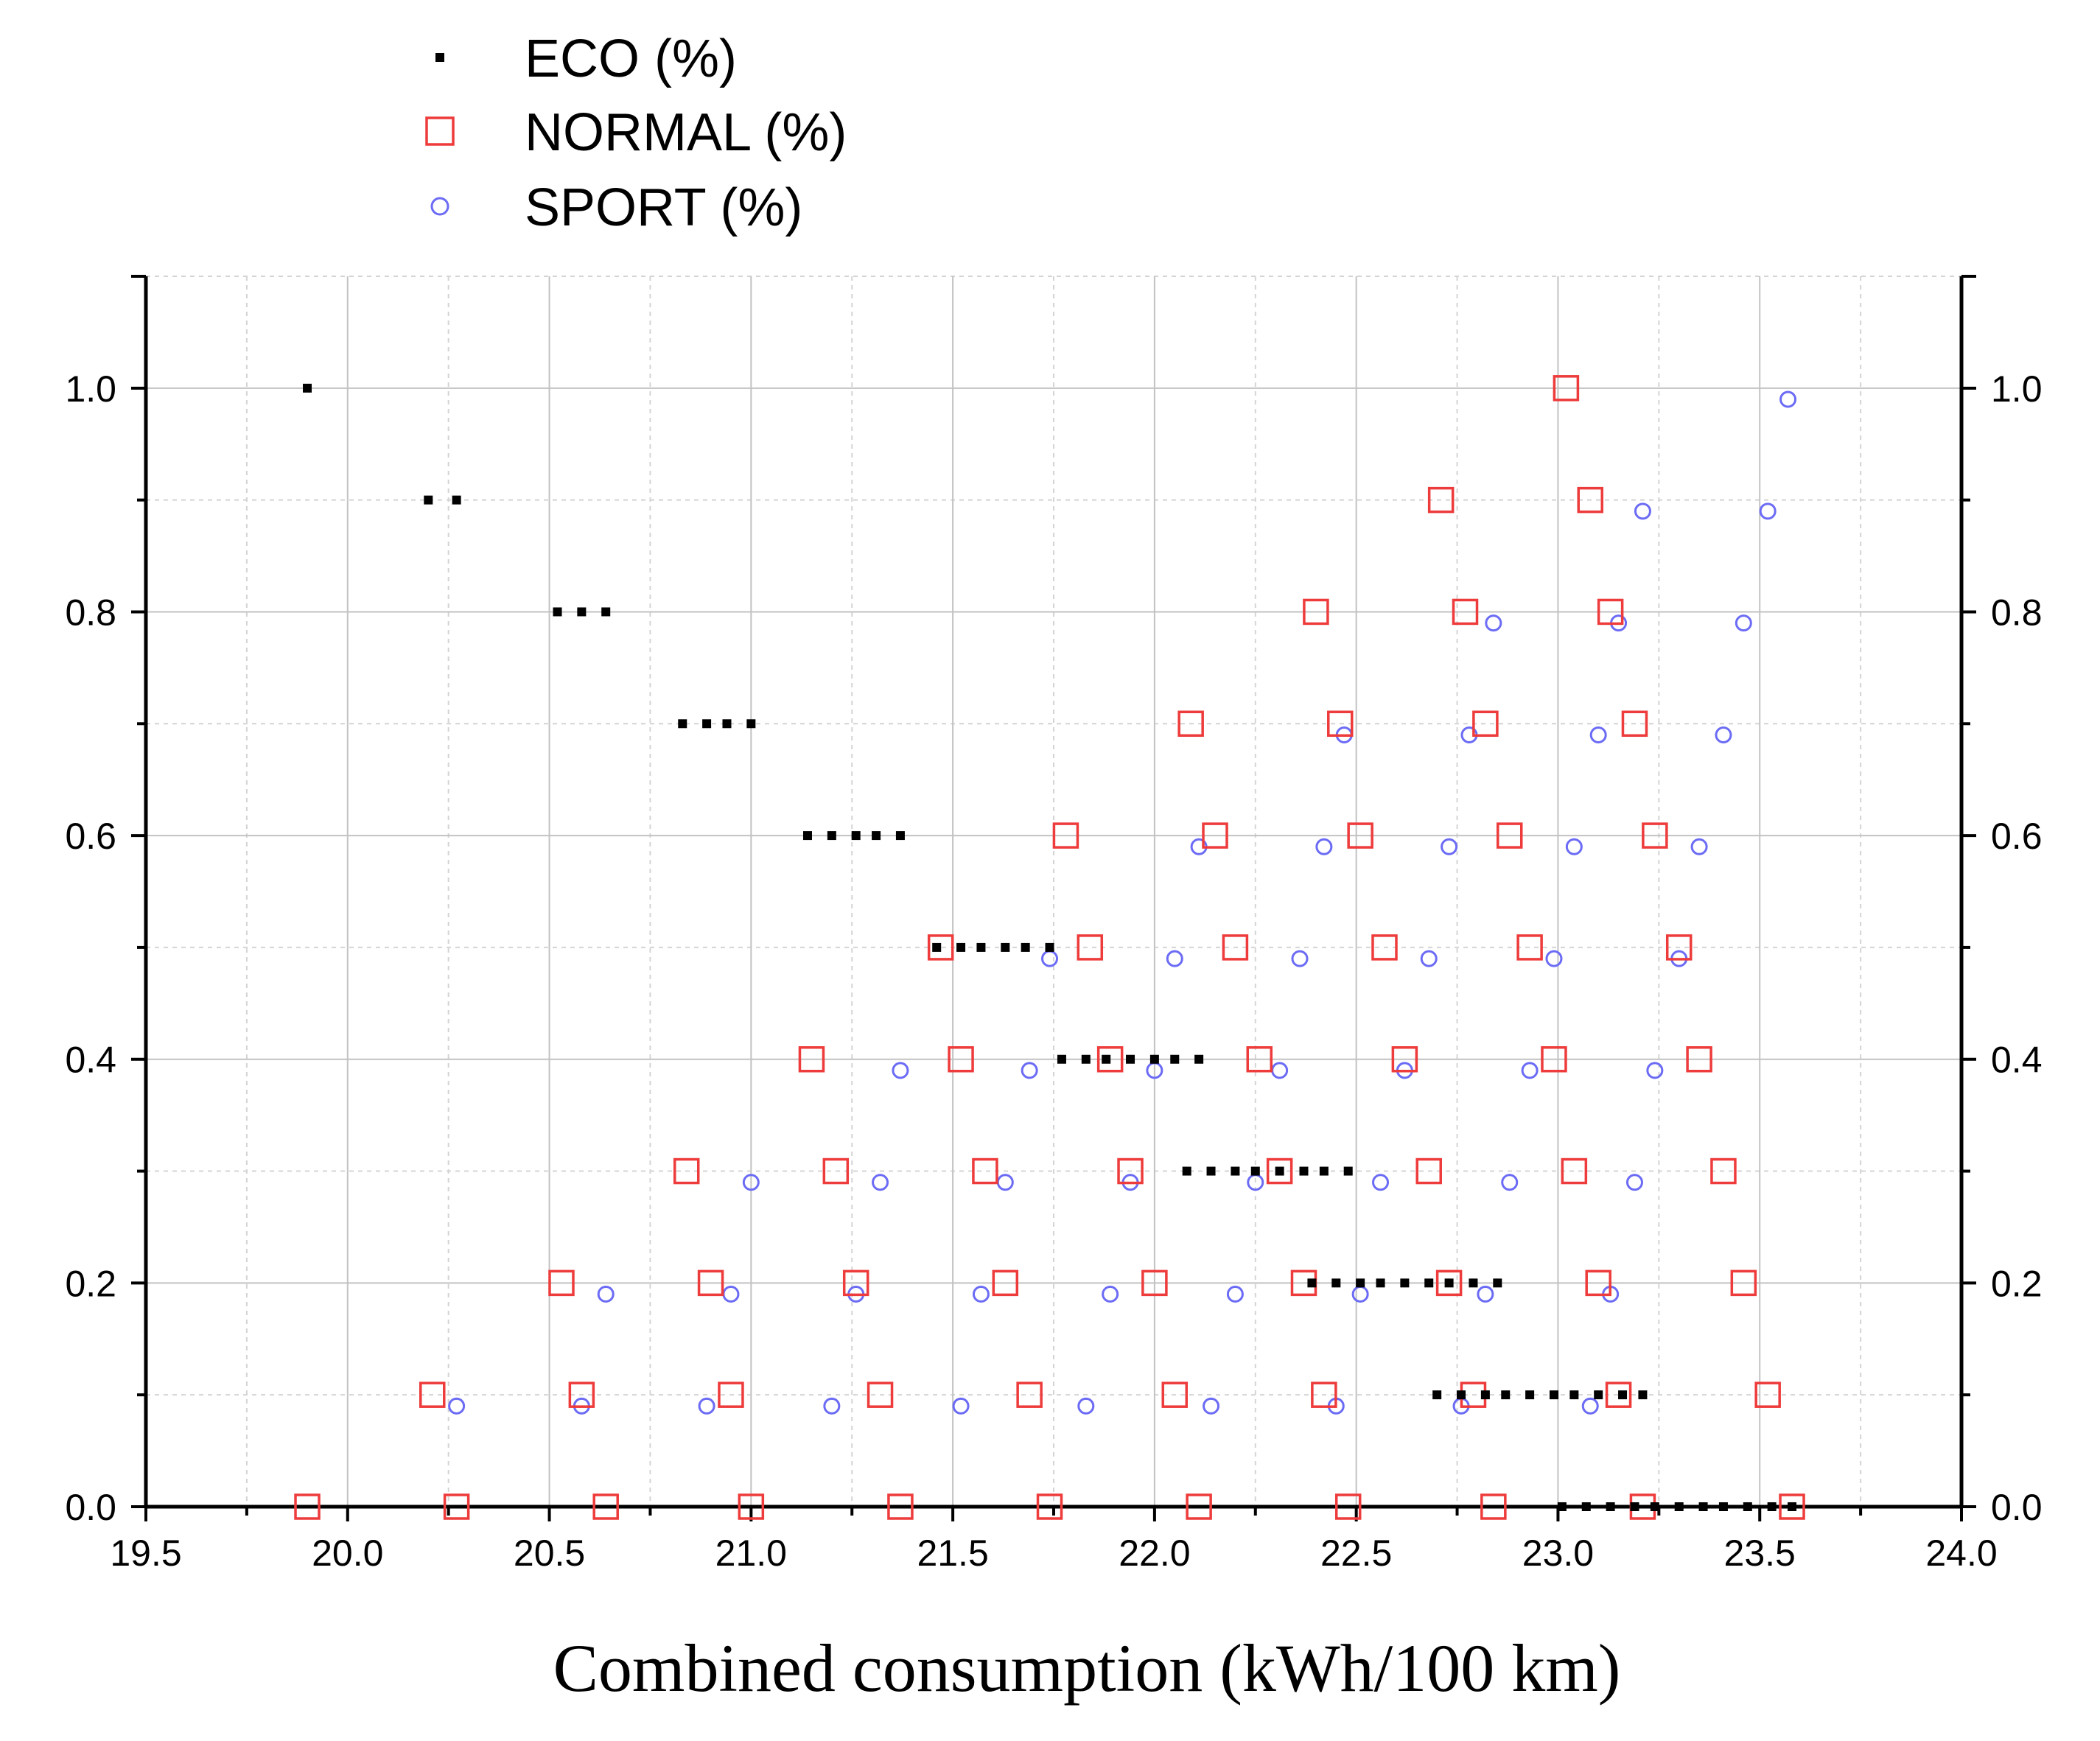 Image resolution: width=2100 pixels, height=1741 pixels. I want to click on y-tick-label-right: 0.0, so click(2017, 1507).